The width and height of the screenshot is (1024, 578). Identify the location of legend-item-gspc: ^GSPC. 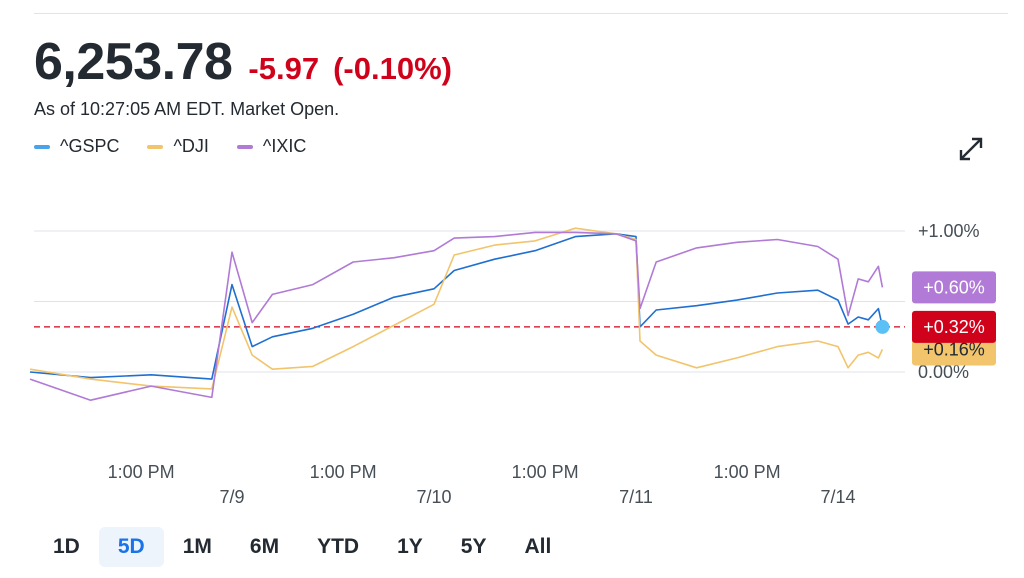
(76, 146).